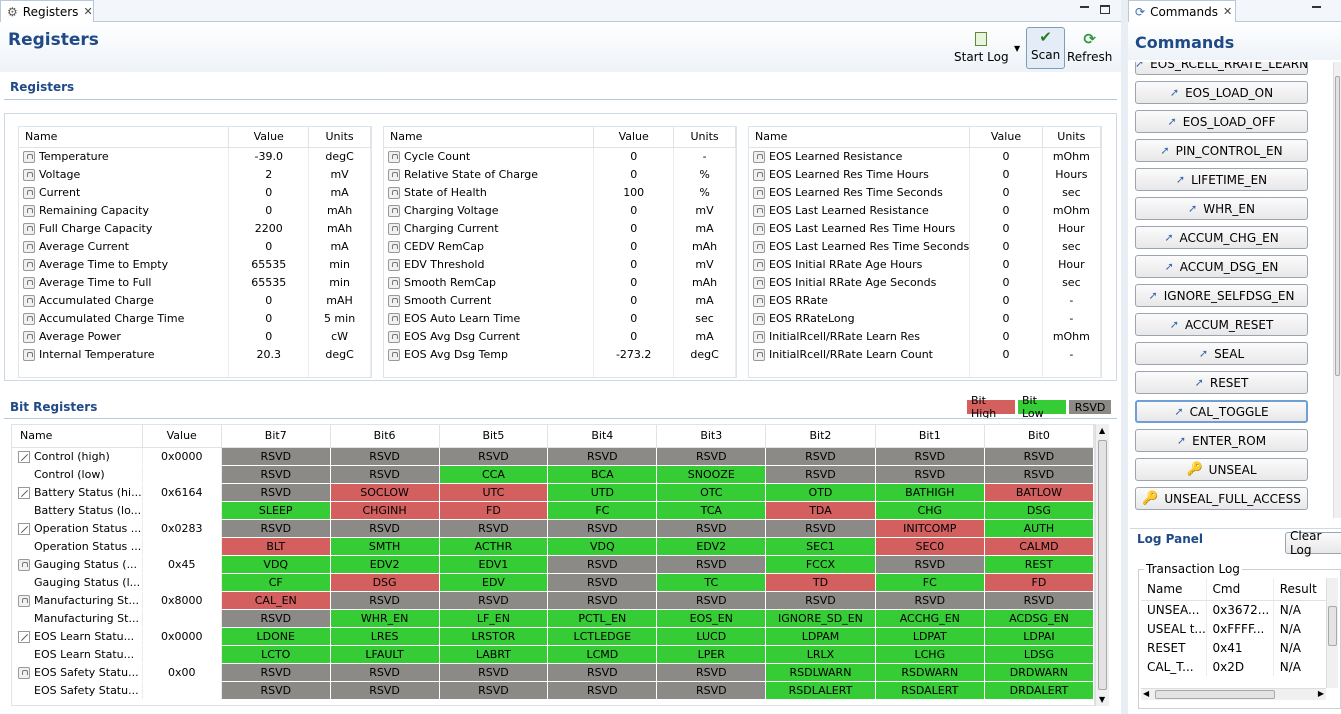 The image size is (1341, 714). What do you see at coordinates (925, 210) in the screenshot?
I see `register-row: EOS Last Learned Resistance 0 mOhm` at bounding box center [925, 210].